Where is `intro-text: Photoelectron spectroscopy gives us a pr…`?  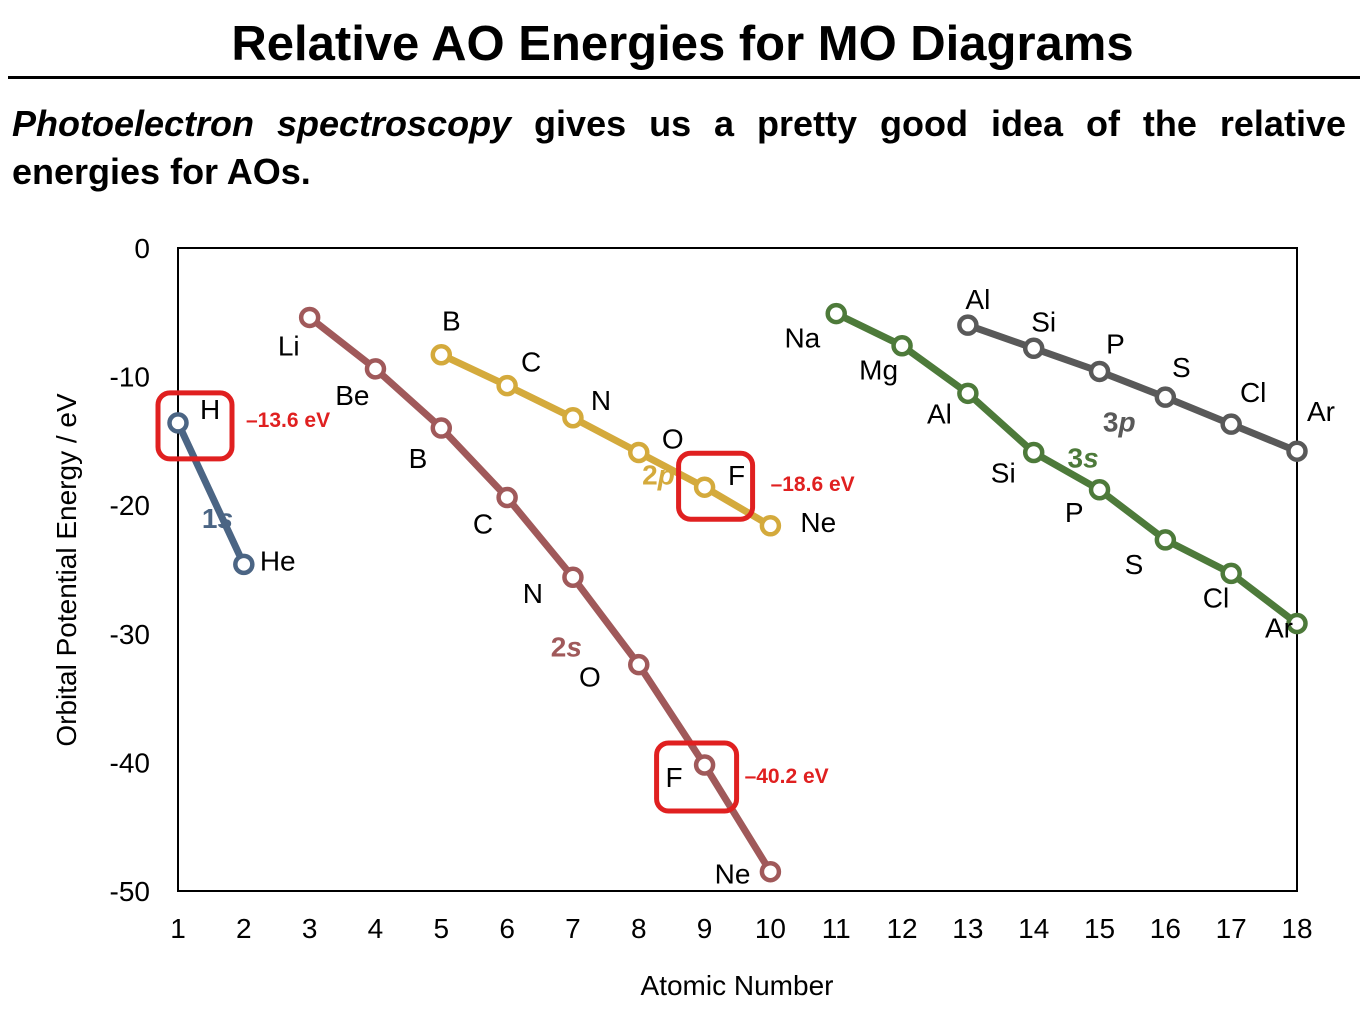
intro-text: Photoelectron spectroscopy gives us a pr… is located at coordinates (679, 148).